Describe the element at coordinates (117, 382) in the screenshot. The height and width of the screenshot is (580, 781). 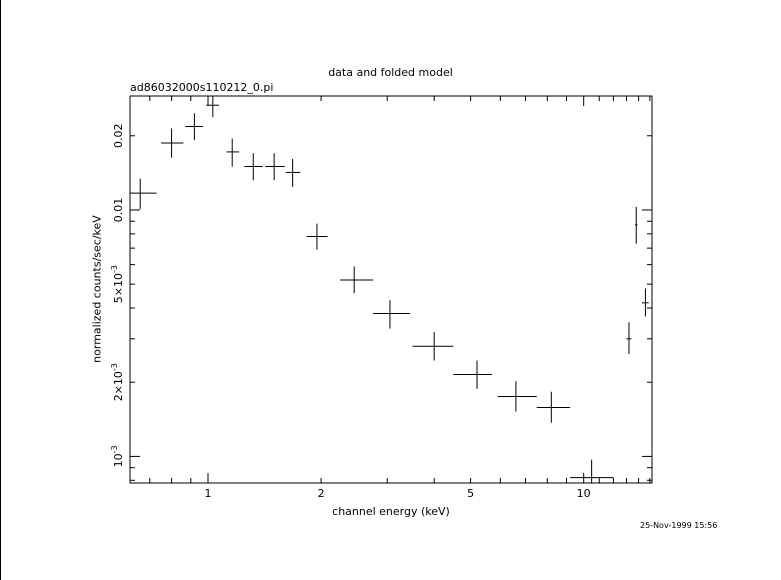
I see `y-tick-label: 2×10-3` at that location.